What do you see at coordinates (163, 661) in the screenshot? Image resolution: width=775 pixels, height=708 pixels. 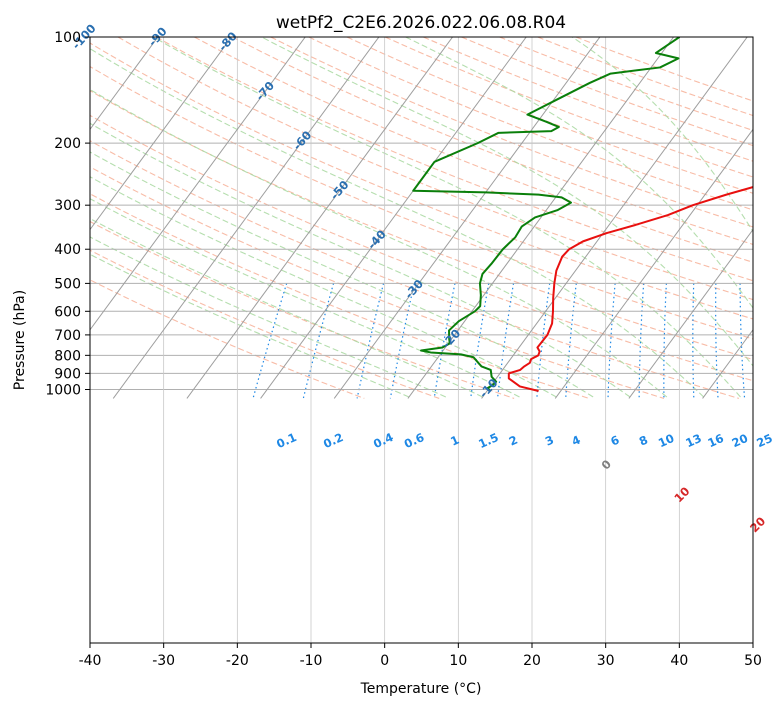 I see `x-tick-label: -30` at bounding box center [163, 661].